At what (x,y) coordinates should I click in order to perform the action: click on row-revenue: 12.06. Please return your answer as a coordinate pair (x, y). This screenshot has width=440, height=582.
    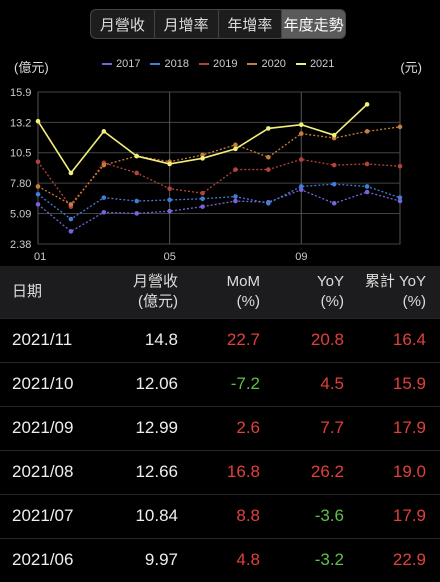
    Looking at the image, I should click on (156, 383).